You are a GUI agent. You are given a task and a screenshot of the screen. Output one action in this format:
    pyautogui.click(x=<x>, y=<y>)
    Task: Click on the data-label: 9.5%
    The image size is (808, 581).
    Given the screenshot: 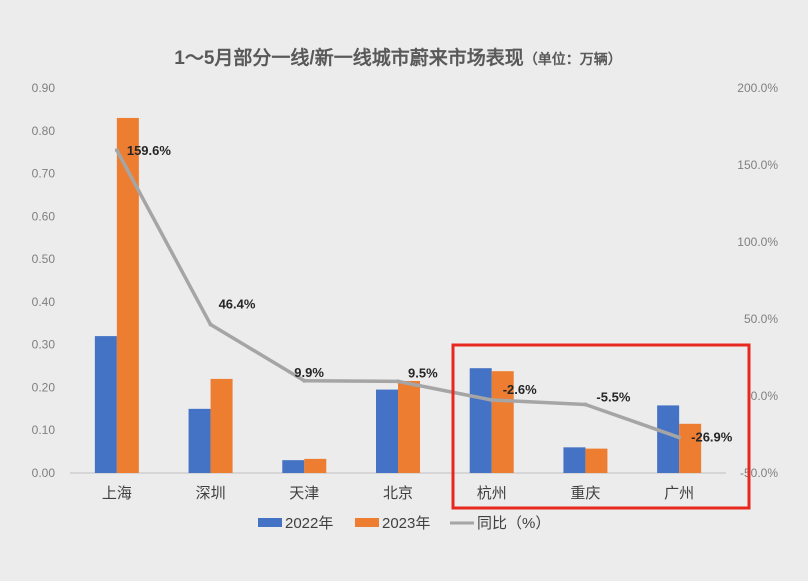 What is the action you would take?
    pyautogui.click(x=423, y=372)
    